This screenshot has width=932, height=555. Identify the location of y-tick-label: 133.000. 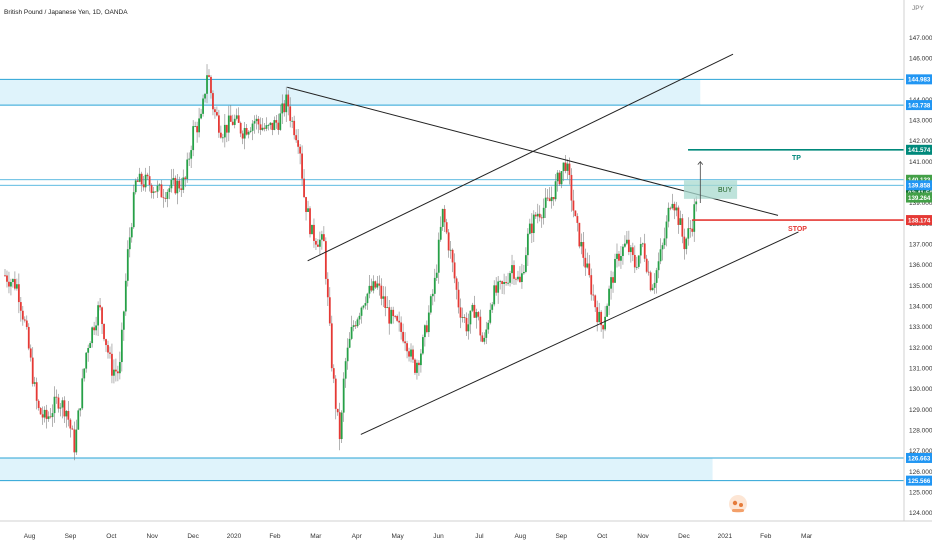
(920, 327).